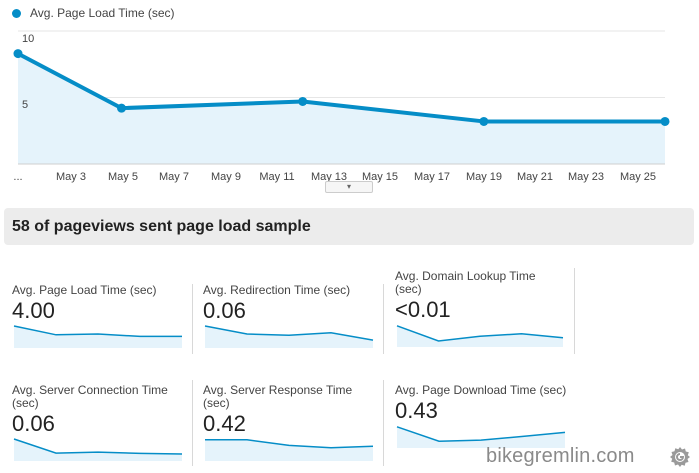 The height and width of the screenshot is (473, 699). I want to click on x-tick-label: May 25, so click(638, 177).